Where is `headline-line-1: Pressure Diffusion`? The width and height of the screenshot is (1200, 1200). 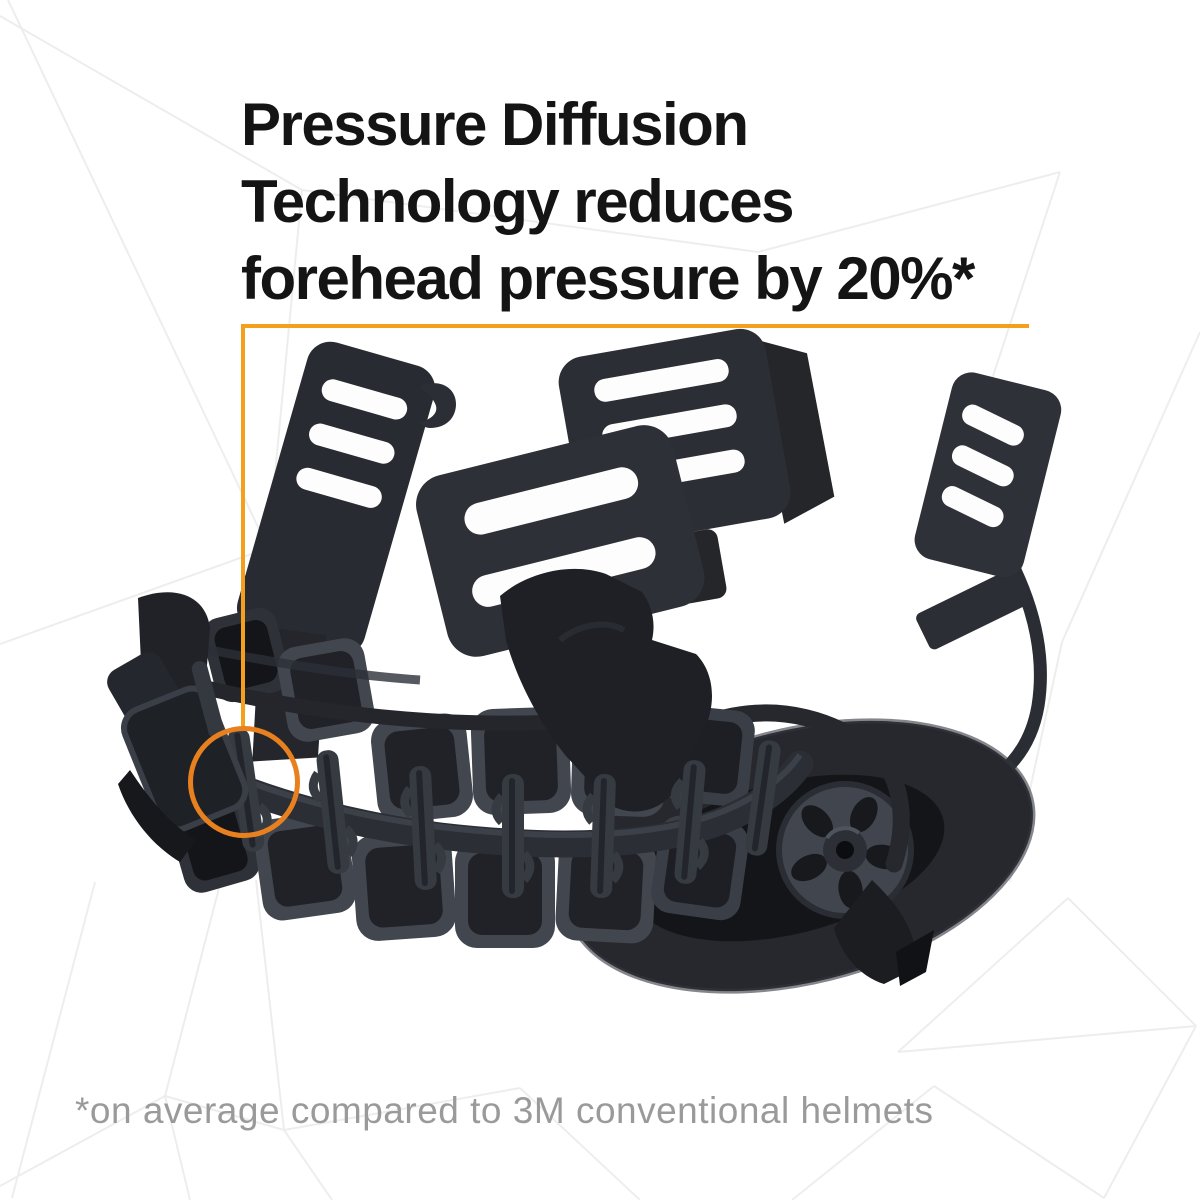 headline-line-1: Pressure Diffusion is located at coordinates (495, 124).